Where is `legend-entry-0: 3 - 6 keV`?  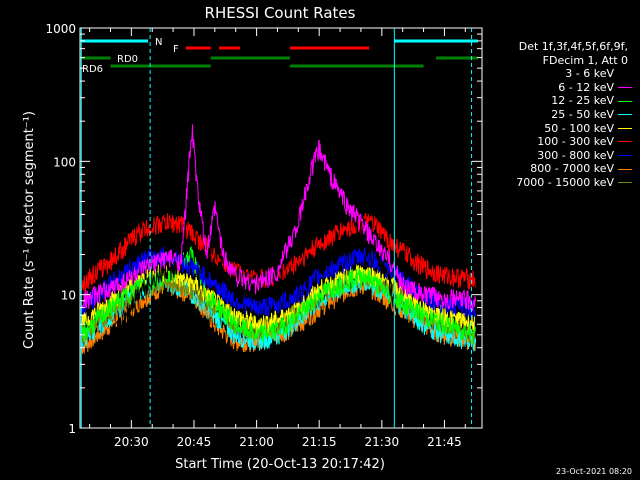 legend-entry-0: 3 - 6 keV is located at coordinates (560, 74).